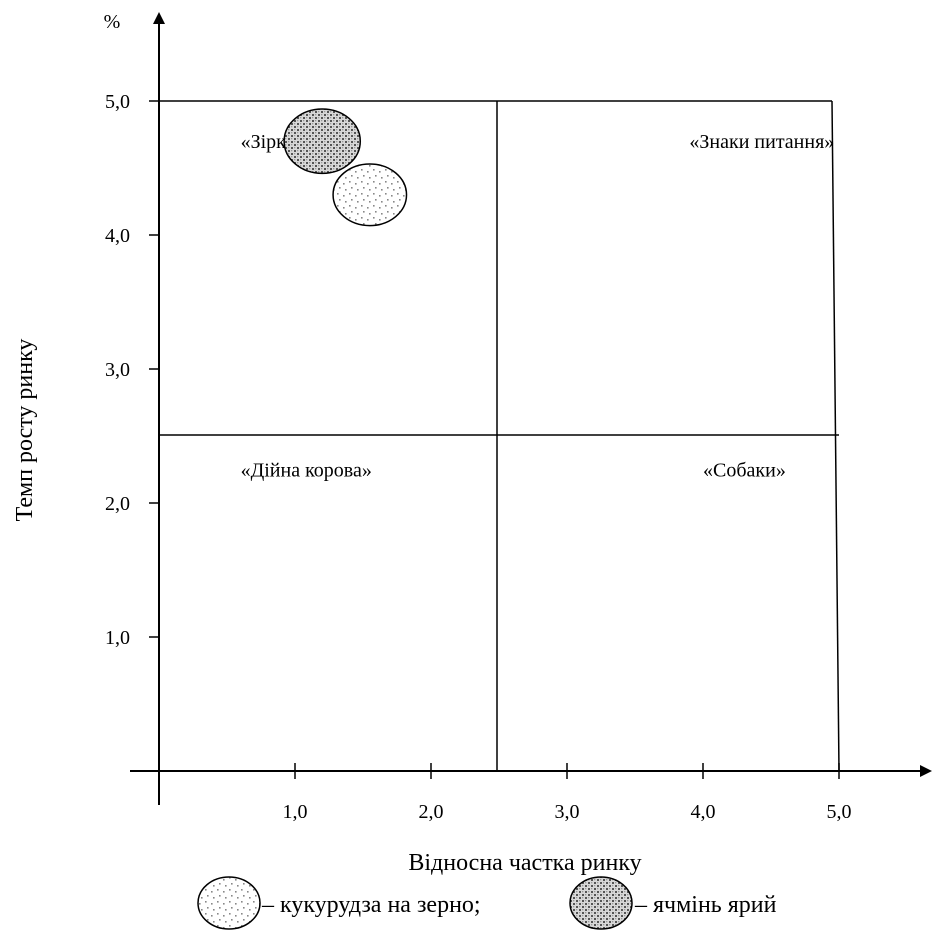  What do you see at coordinates (524, 863) in the screenshot?
I see `x-axis-title: Відносна частка ринку` at bounding box center [524, 863].